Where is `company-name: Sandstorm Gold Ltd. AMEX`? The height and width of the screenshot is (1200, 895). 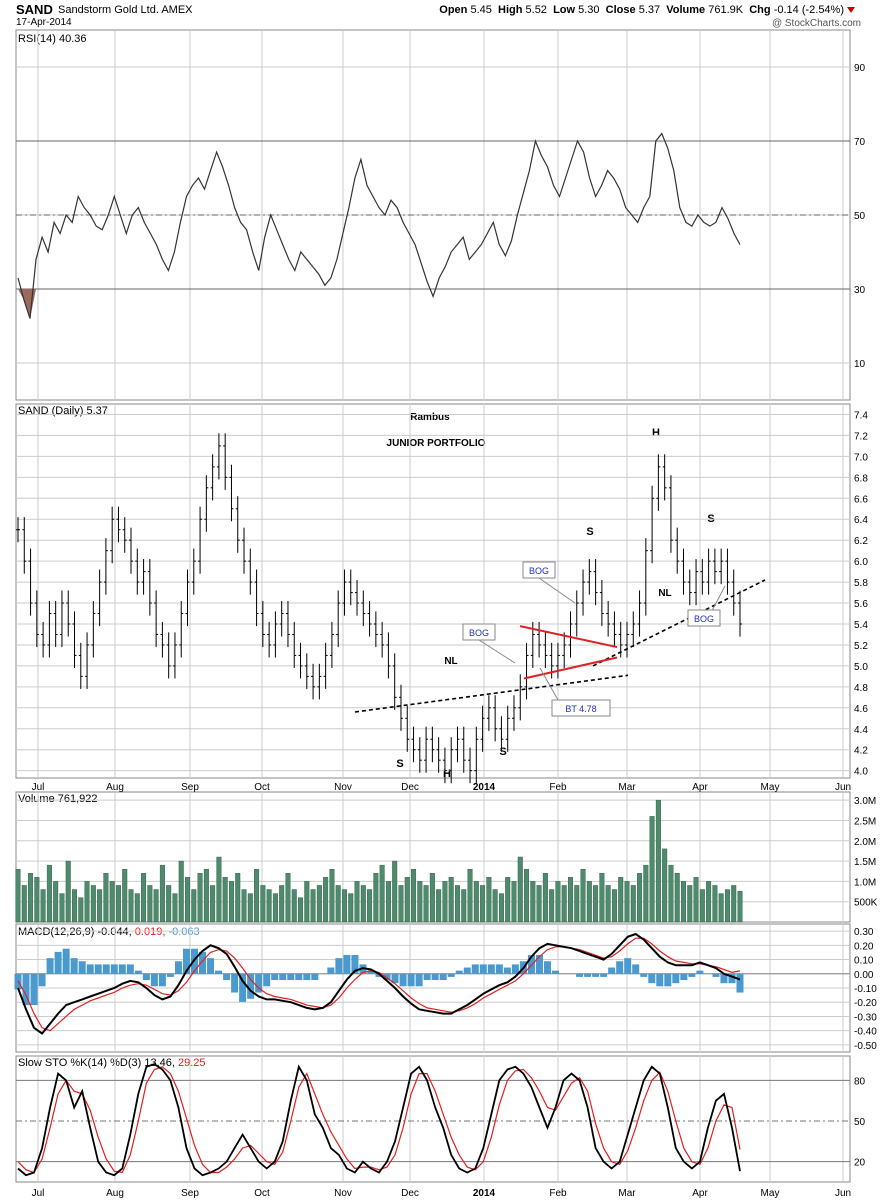 company-name: Sandstorm Gold Ltd. AMEX is located at coordinates (125, 10).